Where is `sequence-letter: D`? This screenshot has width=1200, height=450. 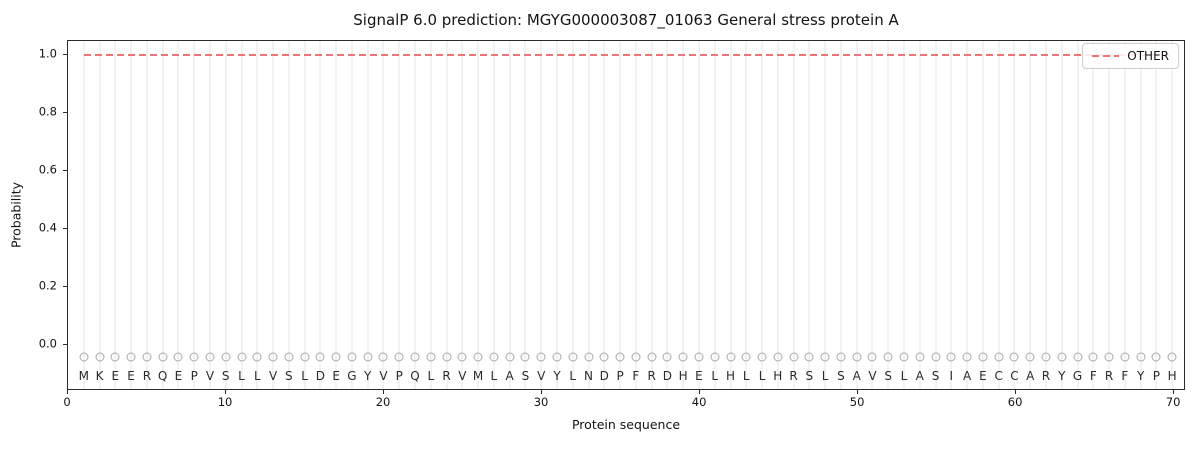 sequence-letter: D is located at coordinates (604, 376).